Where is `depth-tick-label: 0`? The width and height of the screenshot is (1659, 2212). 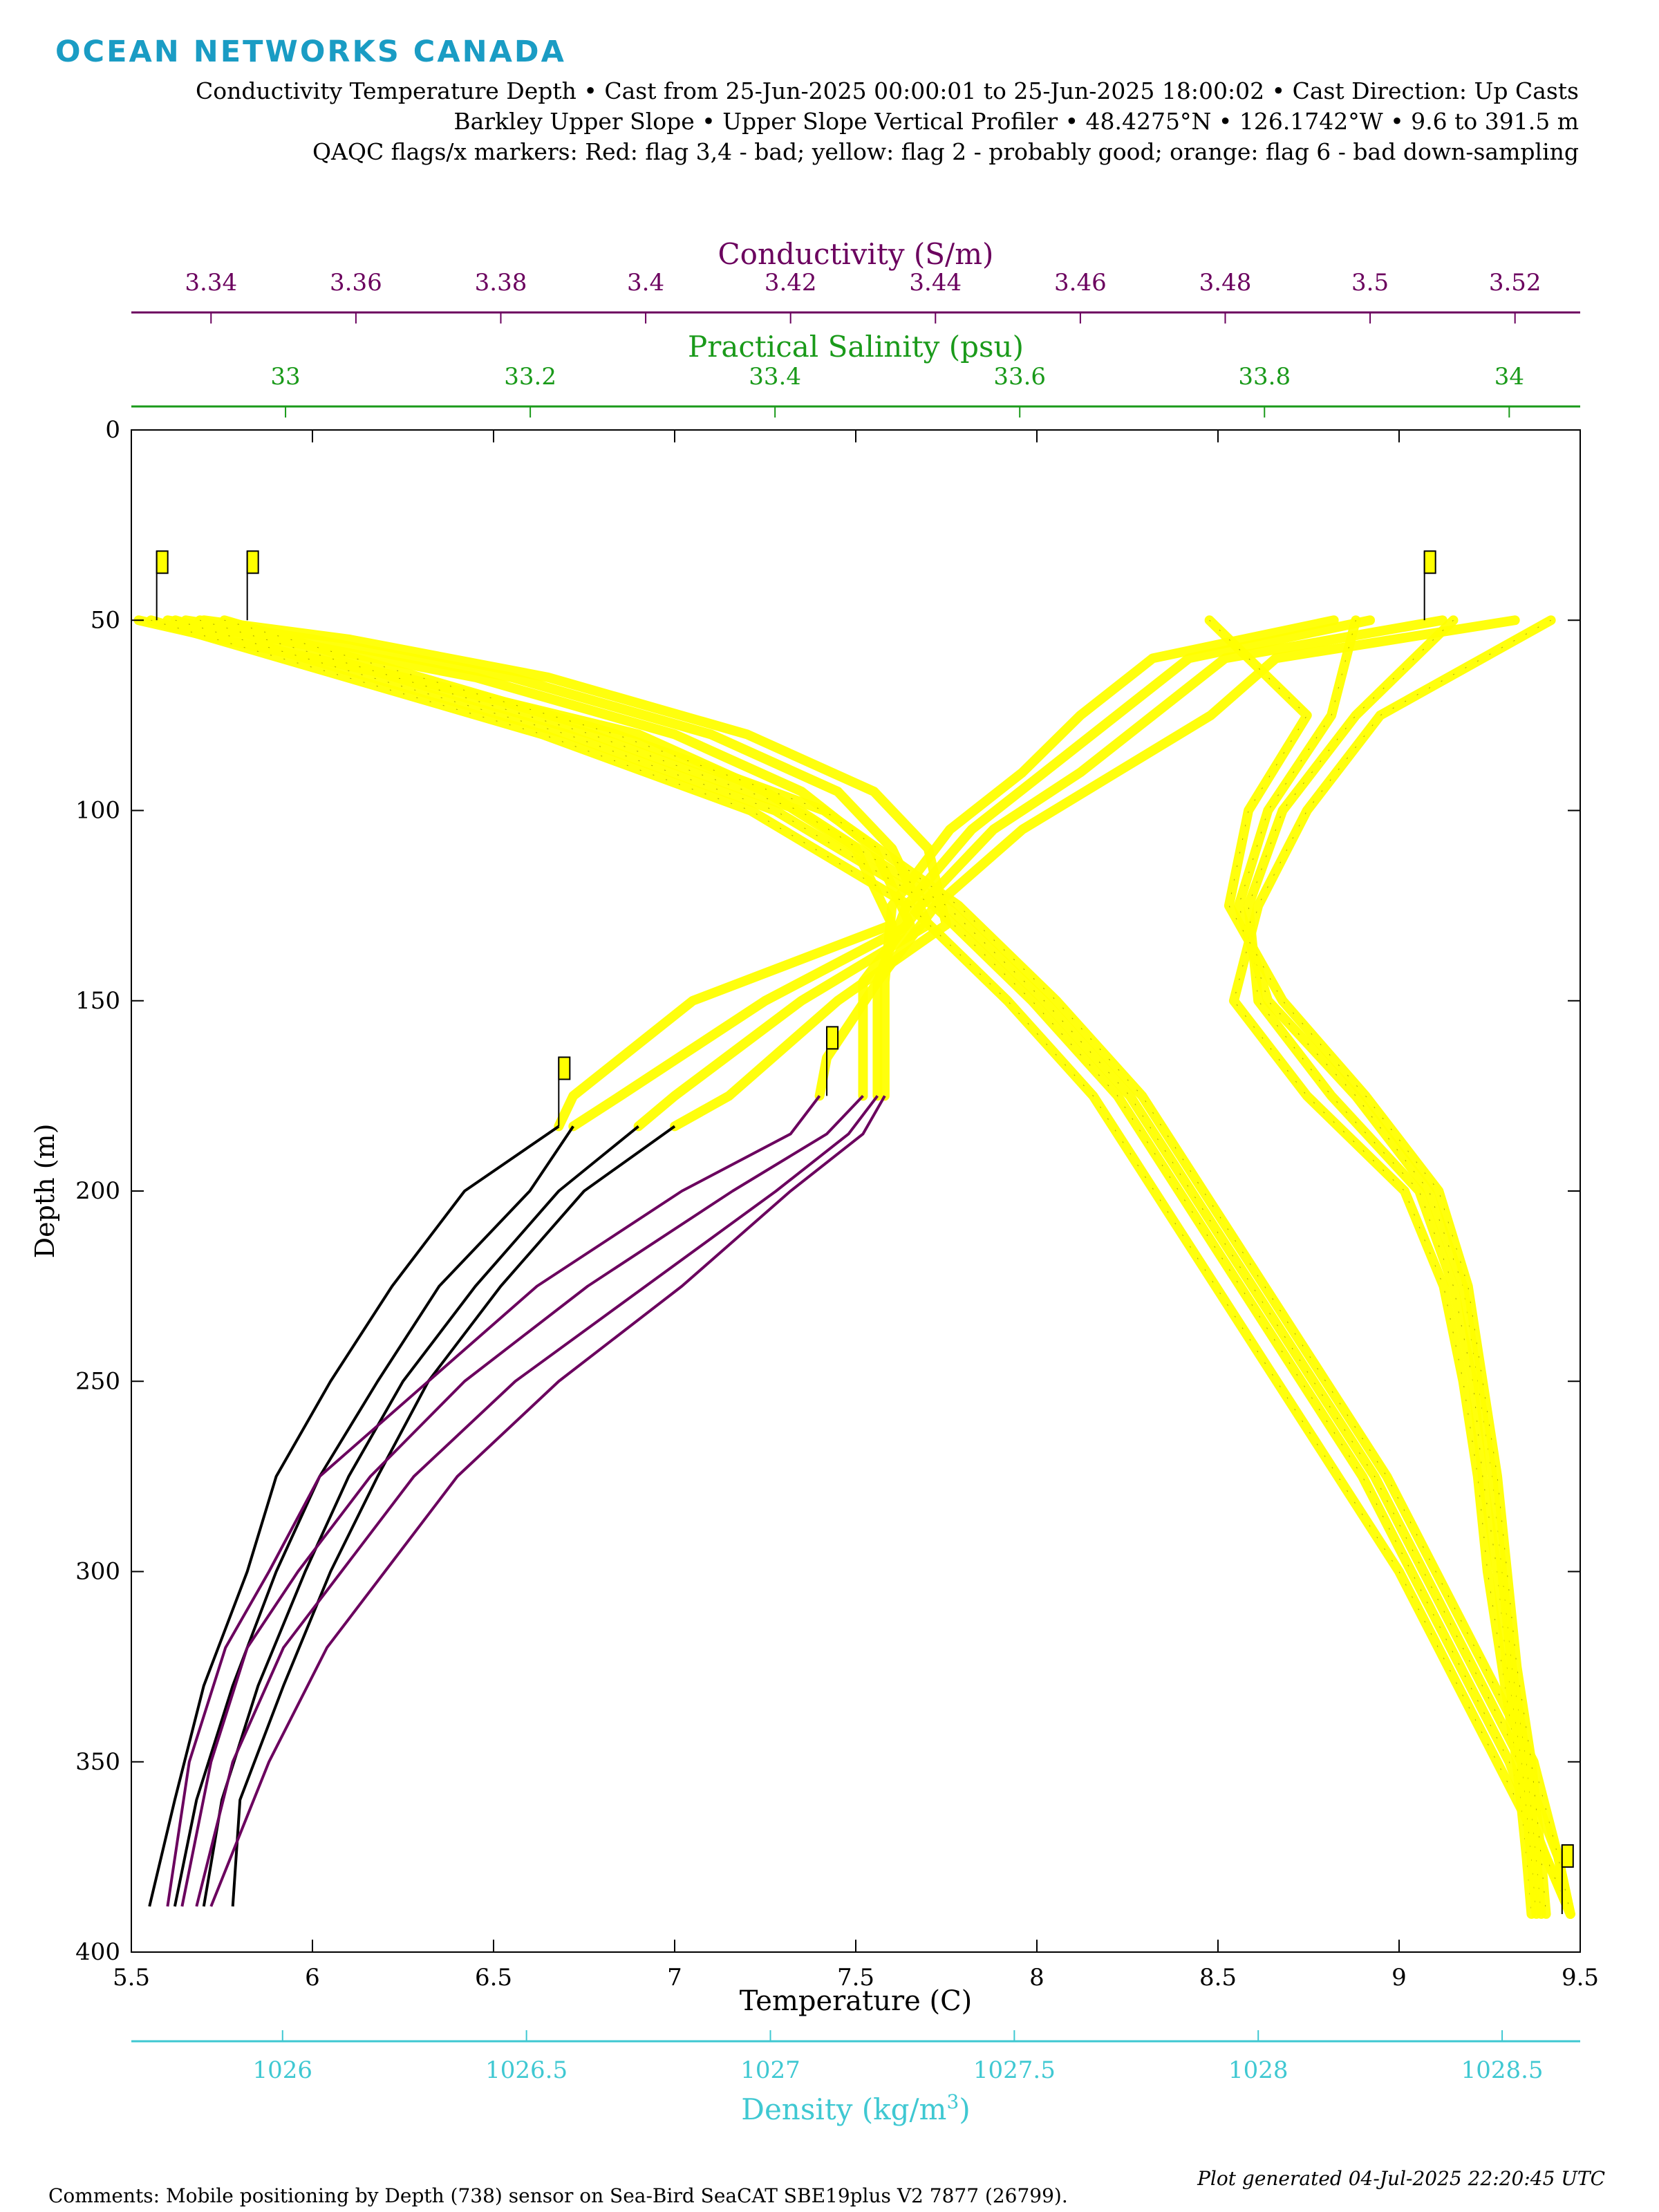 depth-tick-label: 0 is located at coordinates (112, 430).